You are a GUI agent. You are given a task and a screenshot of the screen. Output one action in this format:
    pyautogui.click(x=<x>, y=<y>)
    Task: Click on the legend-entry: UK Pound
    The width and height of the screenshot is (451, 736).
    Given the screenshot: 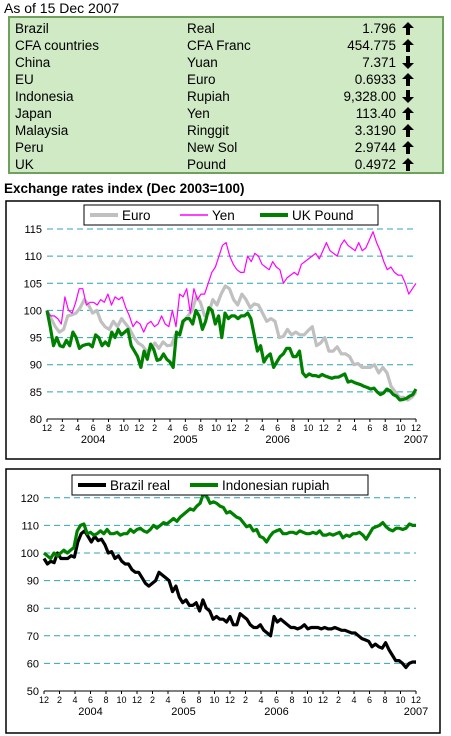 What is the action you would take?
    pyautogui.click(x=323, y=215)
    